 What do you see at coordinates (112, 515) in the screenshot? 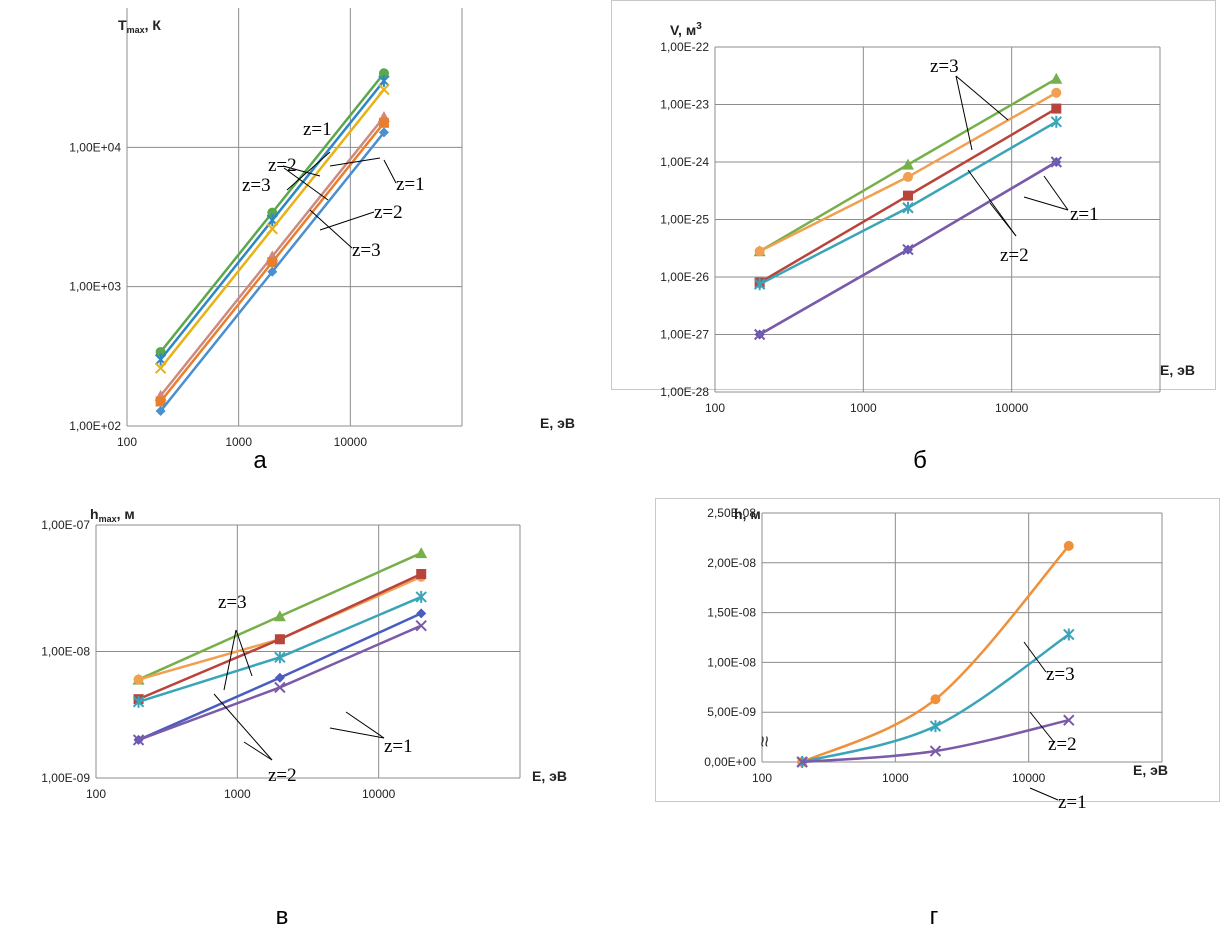
I see `panel-v-y-axis-label: hmax, м` at bounding box center [112, 515].